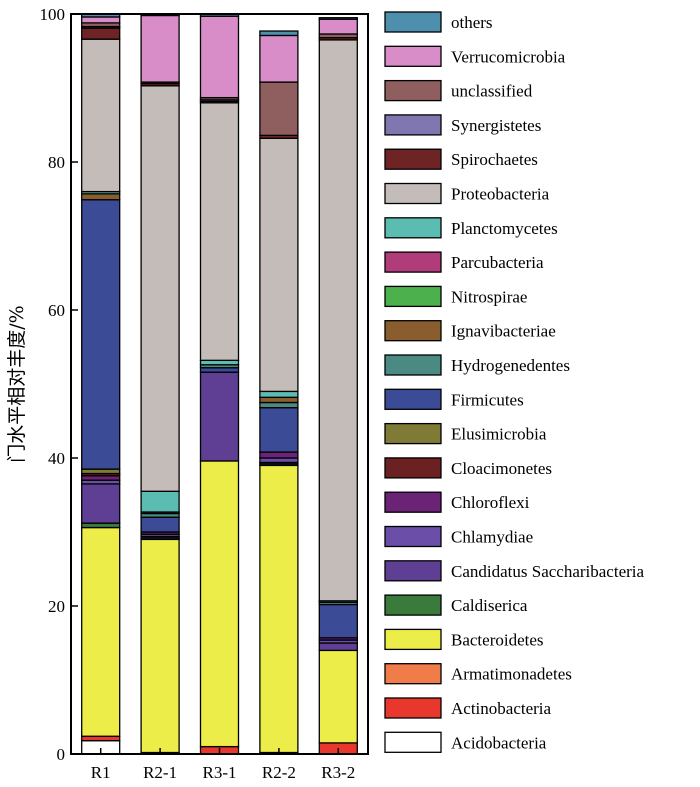  Describe the element at coordinates (501, 708) in the screenshot. I see `legend-label: Actinobacteria` at that location.